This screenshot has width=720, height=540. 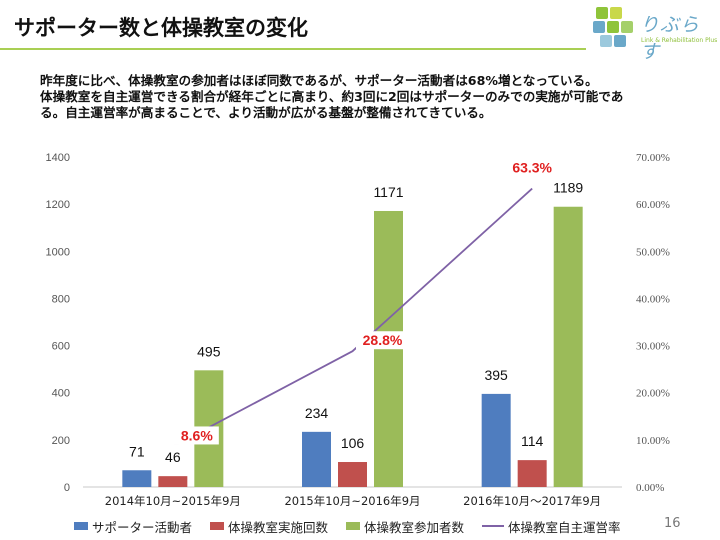 I want to click on bar-data-label: 46, so click(x=173, y=457).